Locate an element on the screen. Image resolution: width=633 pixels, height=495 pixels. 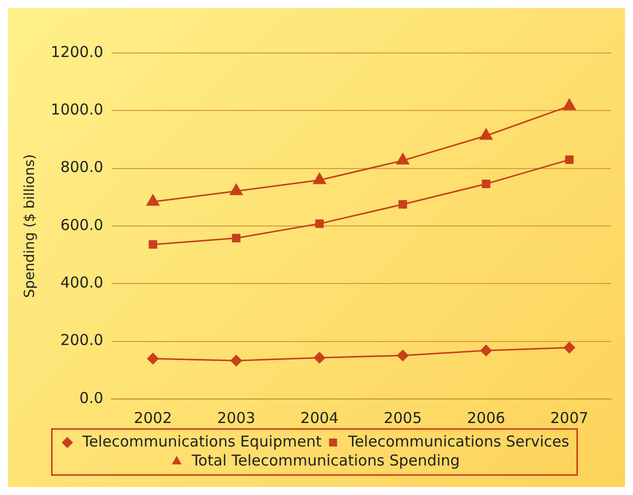
x-tick-label: 2007 is located at coordinates (569, 417).